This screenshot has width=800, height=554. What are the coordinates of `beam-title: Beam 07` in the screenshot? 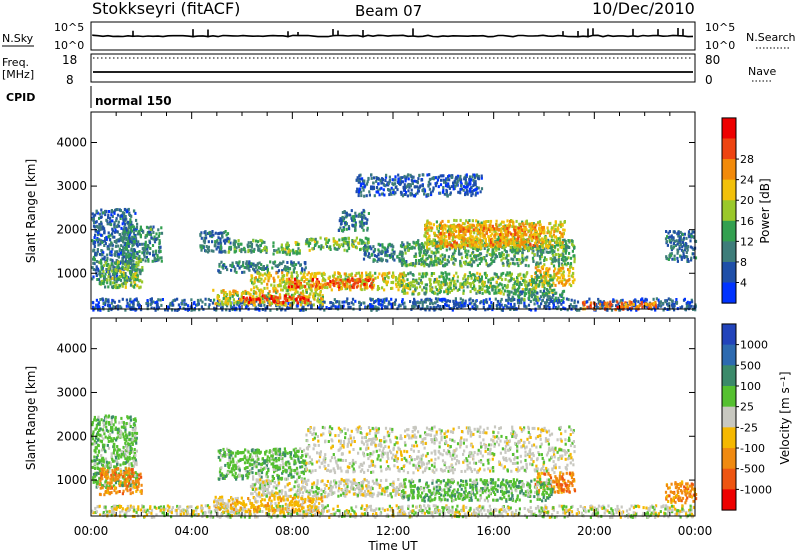 It's located at (388, 11).